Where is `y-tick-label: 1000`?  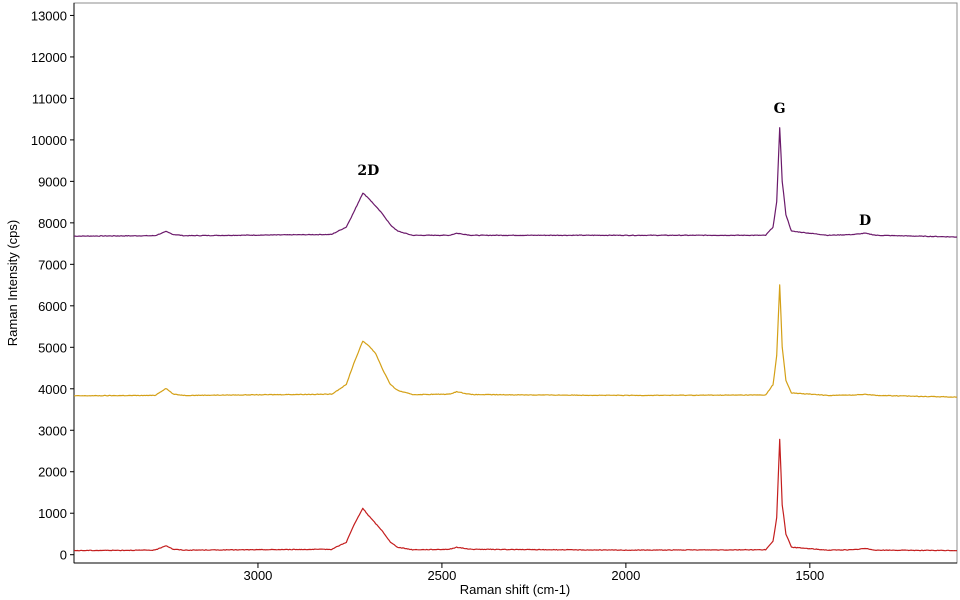
y-tick-label: 1000 is located at coordinates (52, 513).